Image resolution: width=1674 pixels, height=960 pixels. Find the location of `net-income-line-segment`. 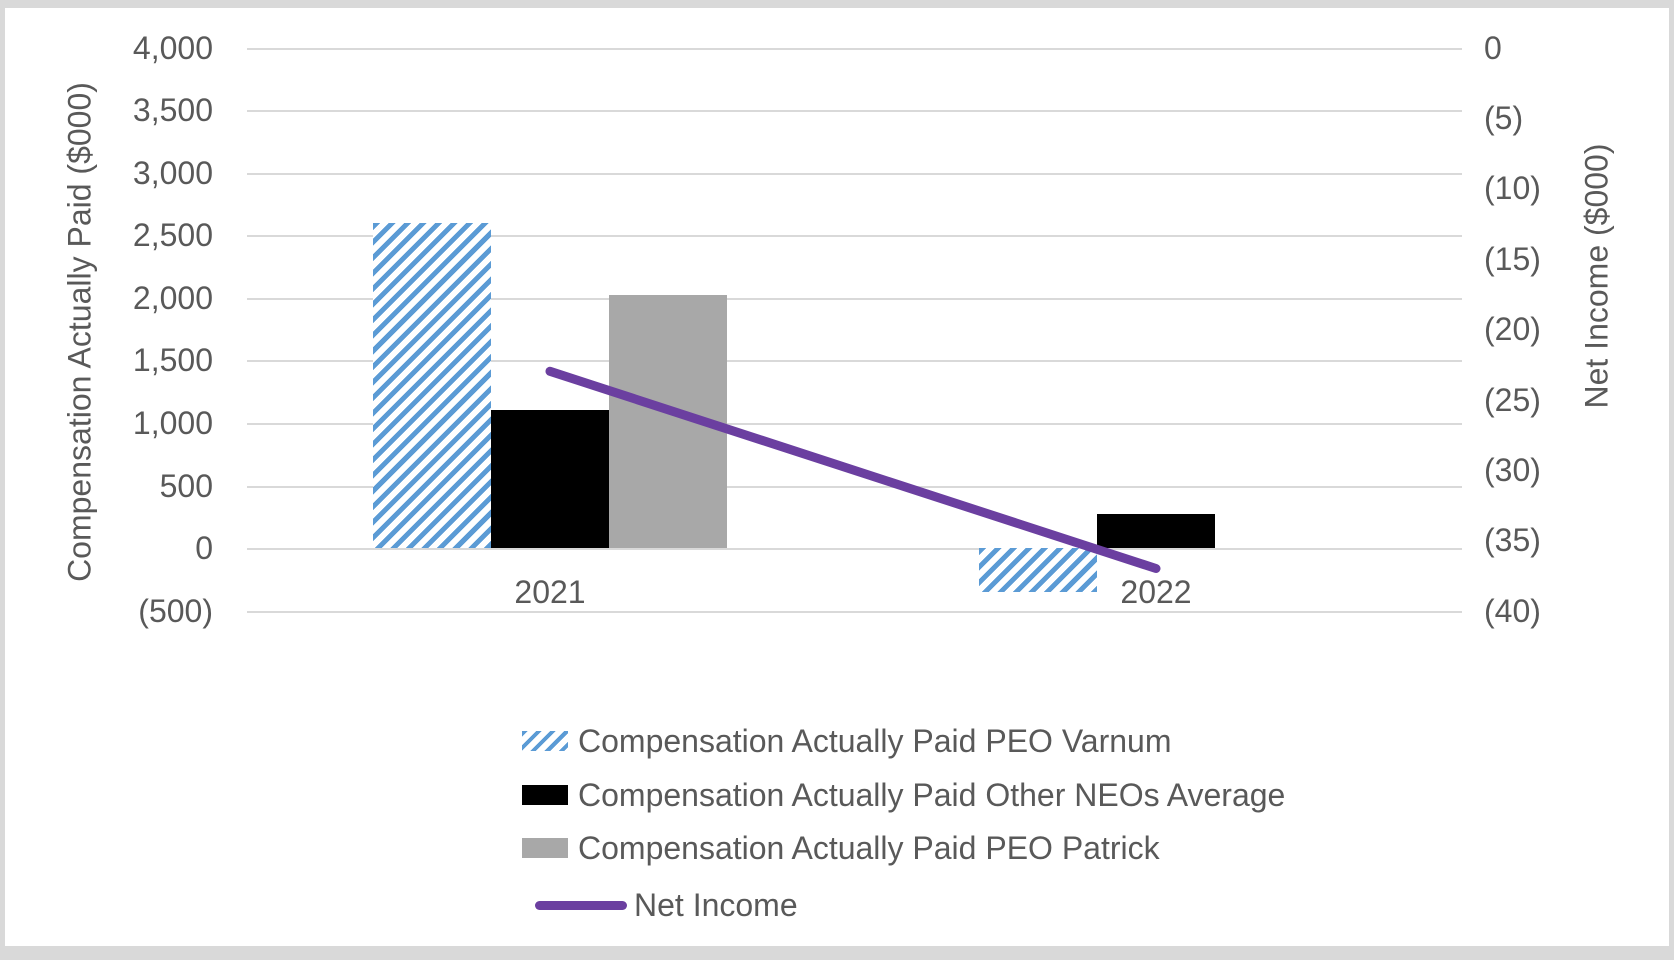

net-income-line-segment is located at coordinates (853, 469).